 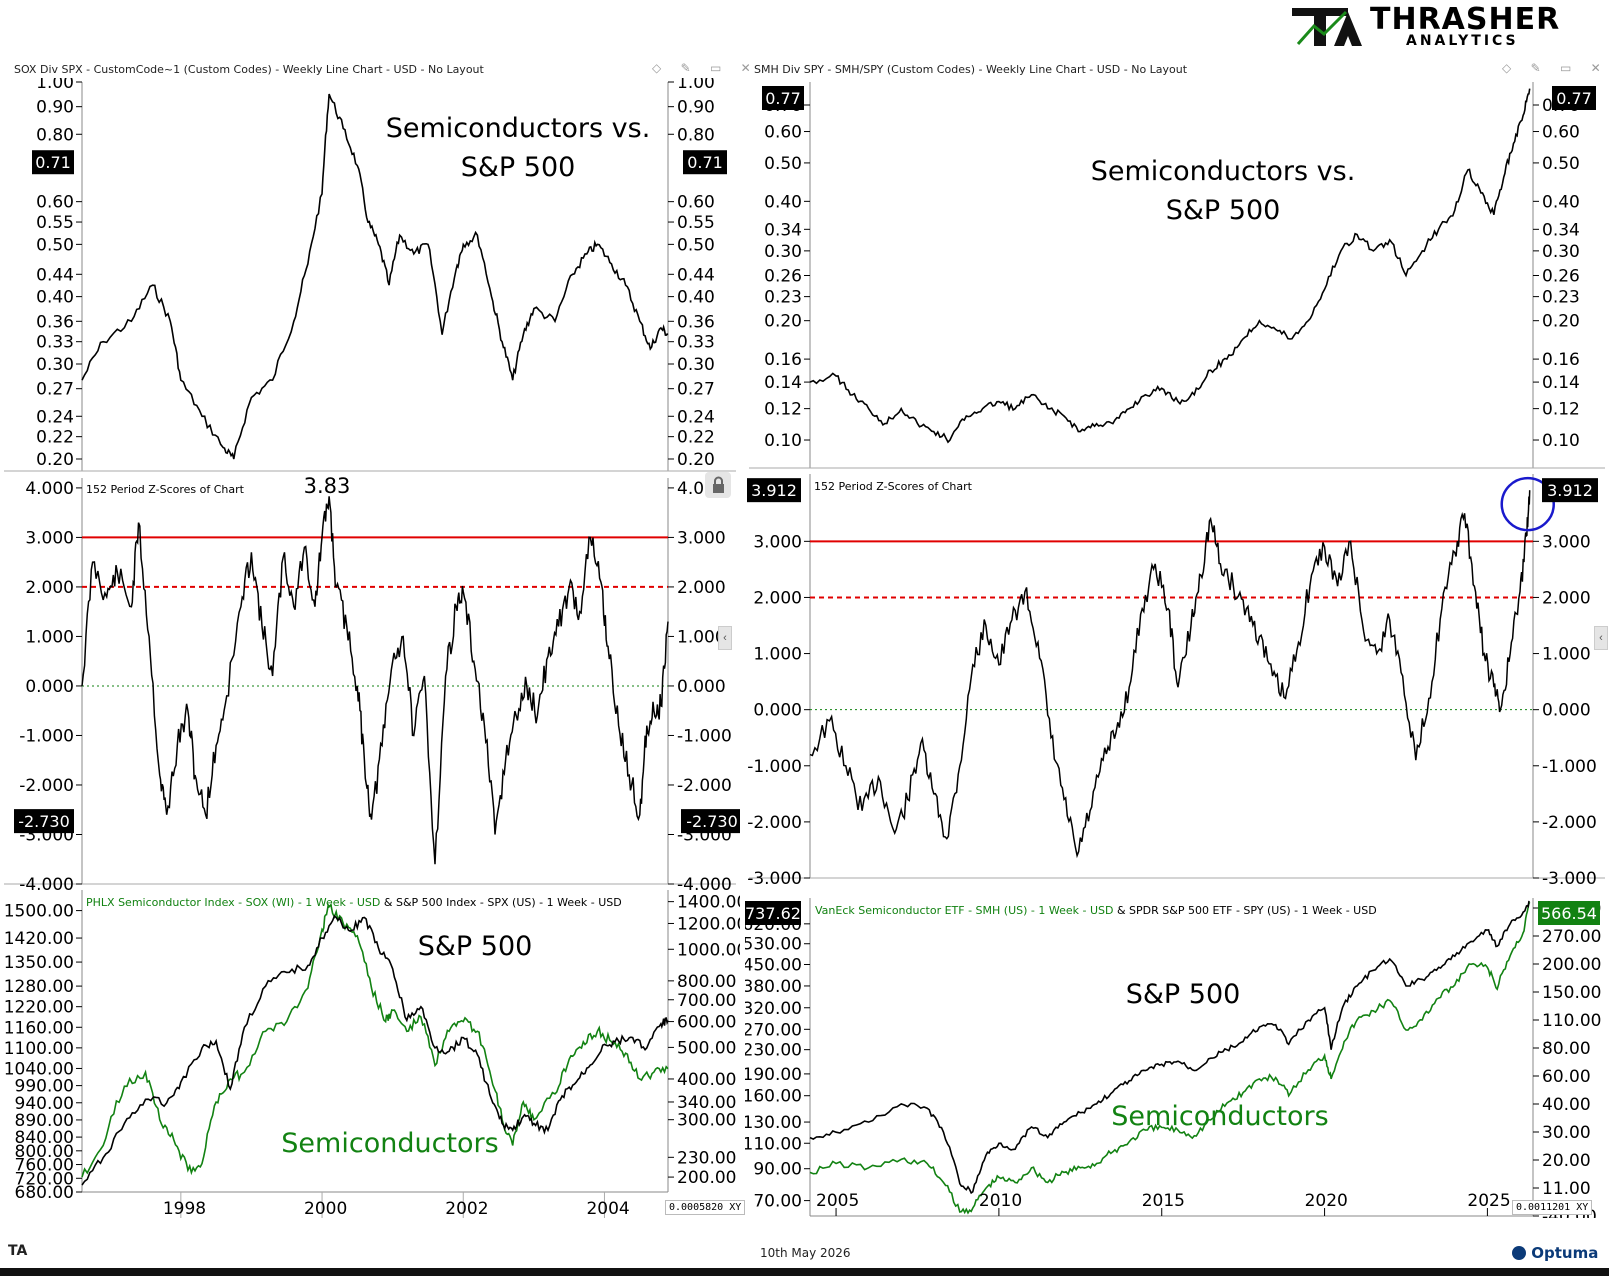 What do you see at coordinates (1488, 1201) in the screenshot?
I see `x-tick-label: 2025` at bounding box center [1488, 1201].